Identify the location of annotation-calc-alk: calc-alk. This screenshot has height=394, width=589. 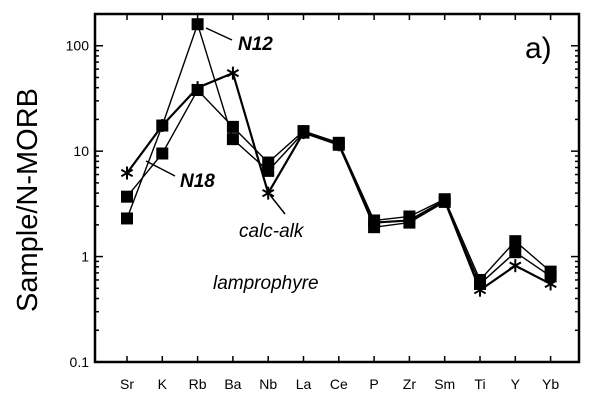
(272, 231).